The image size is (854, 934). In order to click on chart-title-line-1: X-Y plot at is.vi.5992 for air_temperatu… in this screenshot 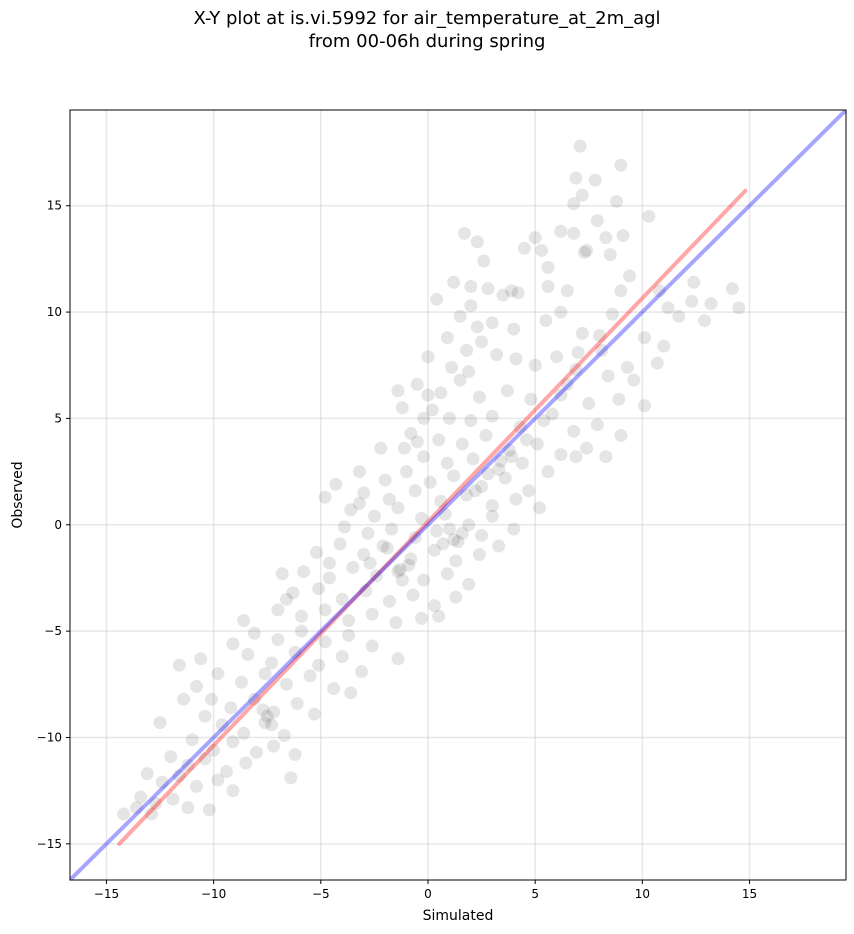, I will do `click(427, 18)`.